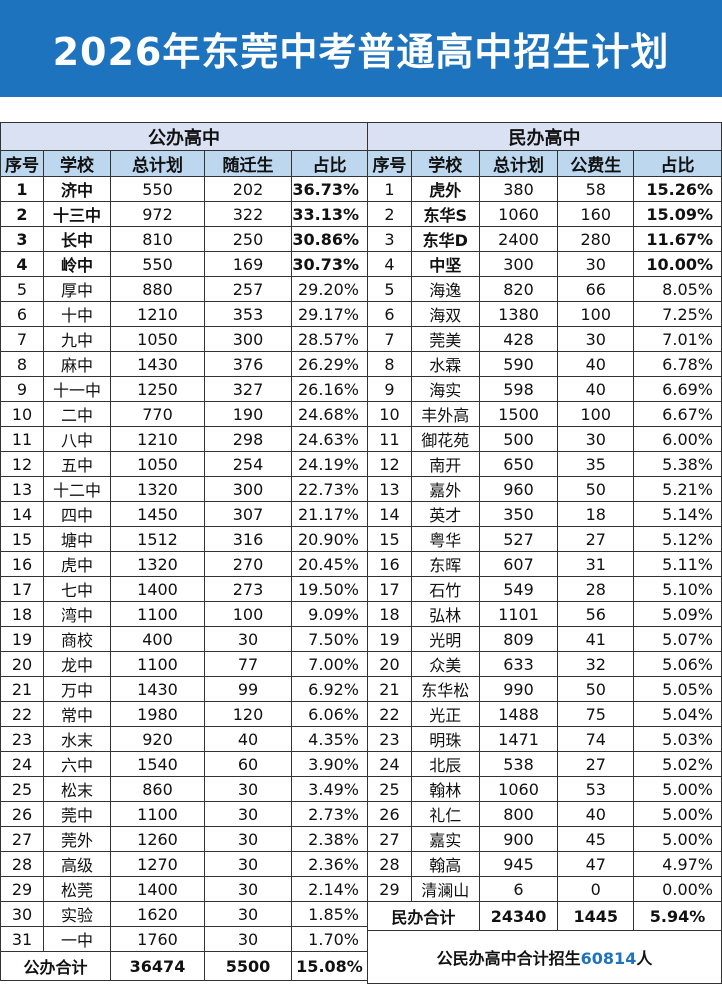 Image resolution: width=722 pixels, height=992 pixels. What do you see at coordinates (329, 714) in the screenshot?
I see `ratio: 6.06%` at bounding box center [329, 714].